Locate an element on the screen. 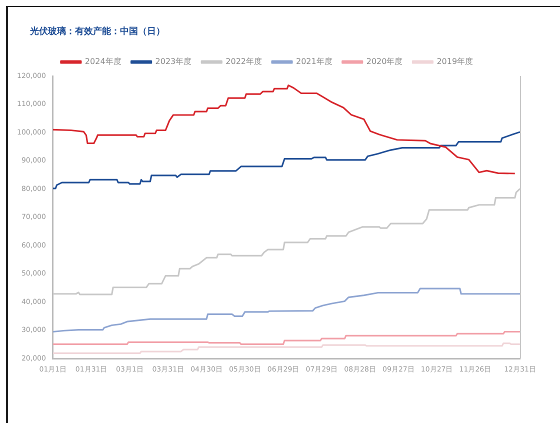 The width and height of the screenshot is (560, 423). legend-label: 2020年度 is located at coordinates (384, 61).